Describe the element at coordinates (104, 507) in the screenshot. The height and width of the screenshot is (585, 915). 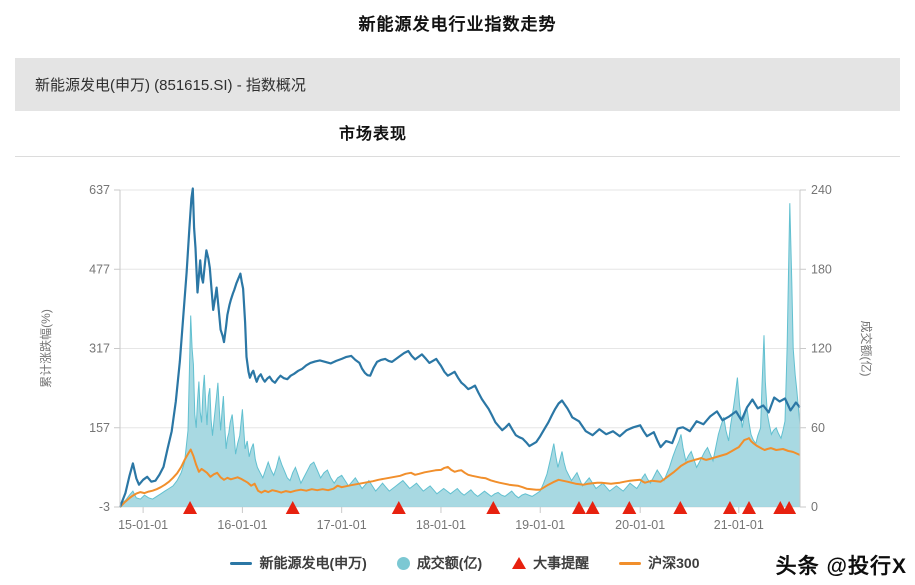
I see `left-tick-label: -3` at that location.